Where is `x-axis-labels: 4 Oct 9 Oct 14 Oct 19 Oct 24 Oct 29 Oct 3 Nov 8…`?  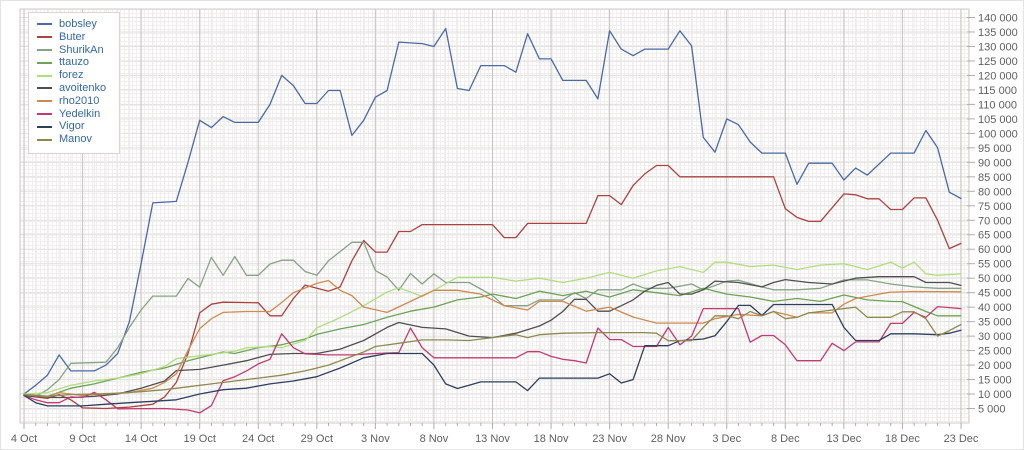 x-axis-labels: 4 Oct 9 Oct 14 Oct 19 Oct 24 Oct 29 Oct 3 Nov 8… is located at coordinates (495, 439).